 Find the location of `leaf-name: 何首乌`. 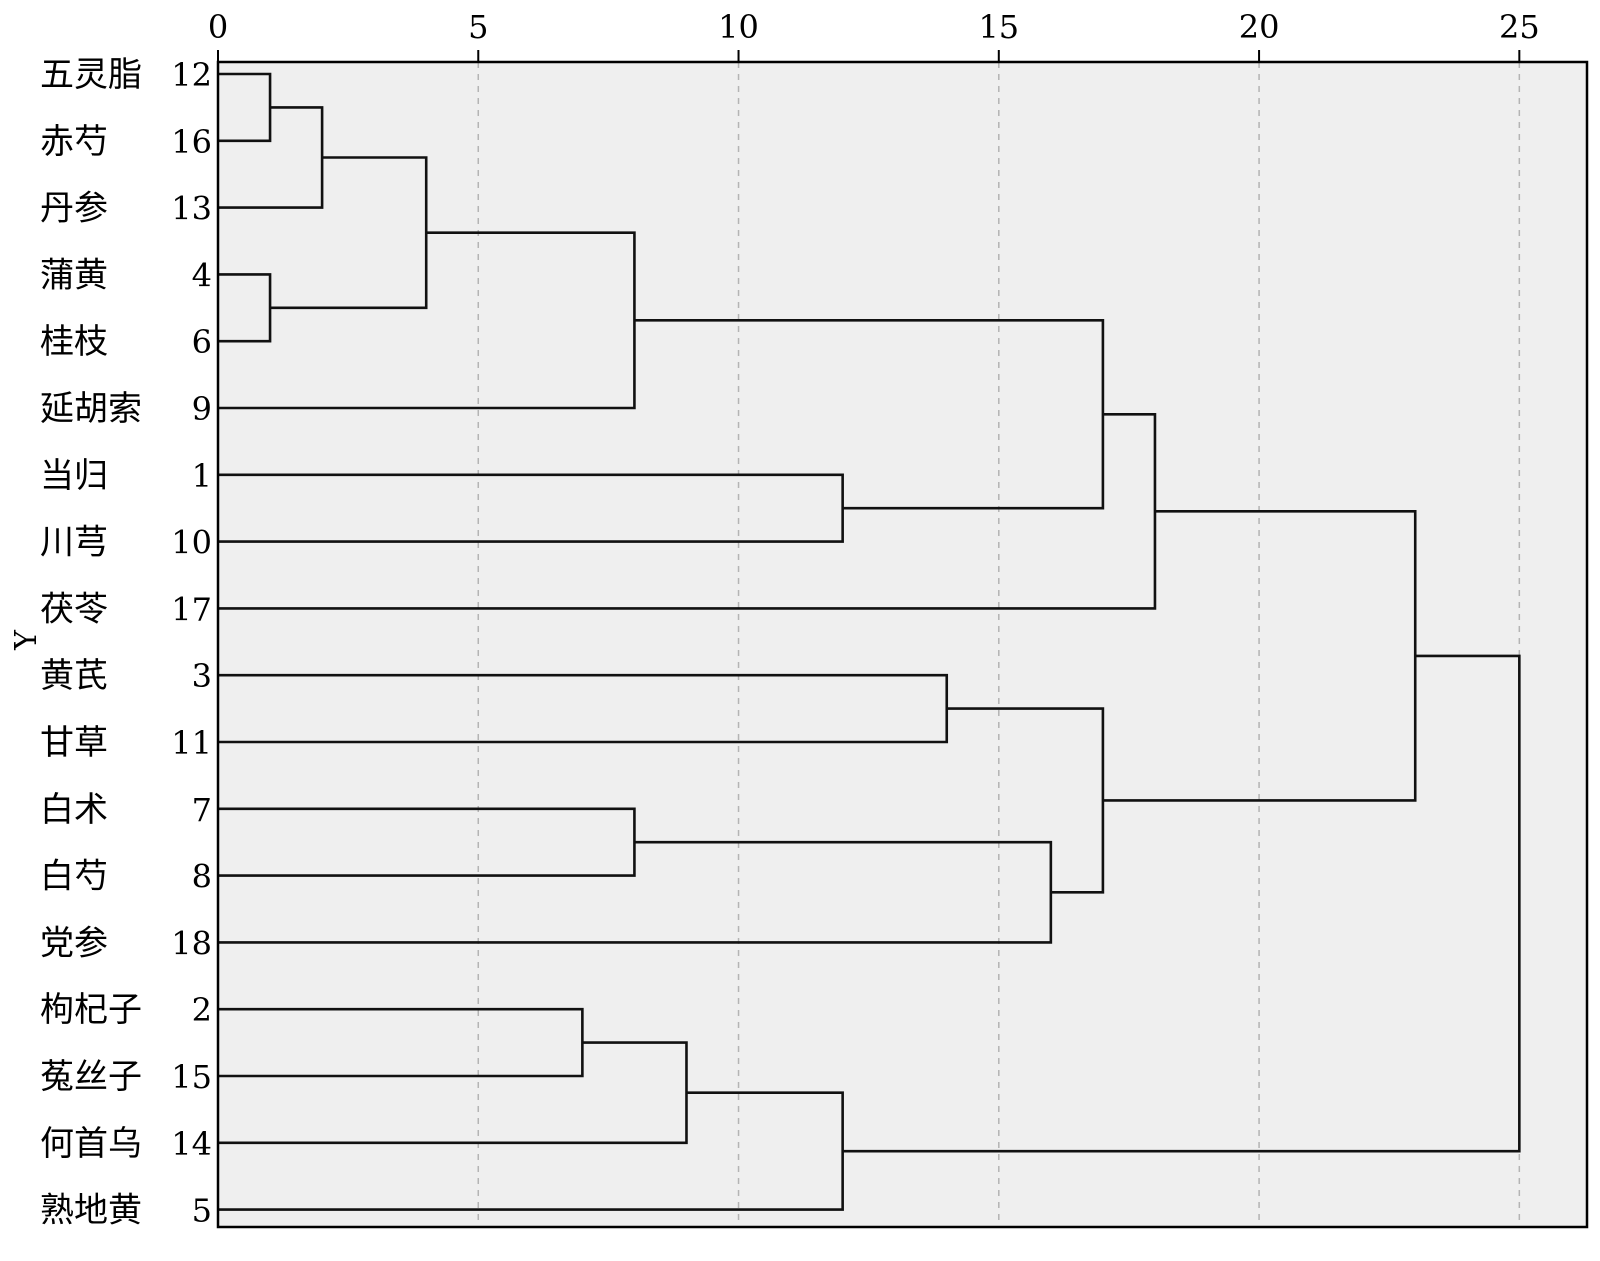

leaf-name: 何首乌 is located at coordinates (91, 1144).